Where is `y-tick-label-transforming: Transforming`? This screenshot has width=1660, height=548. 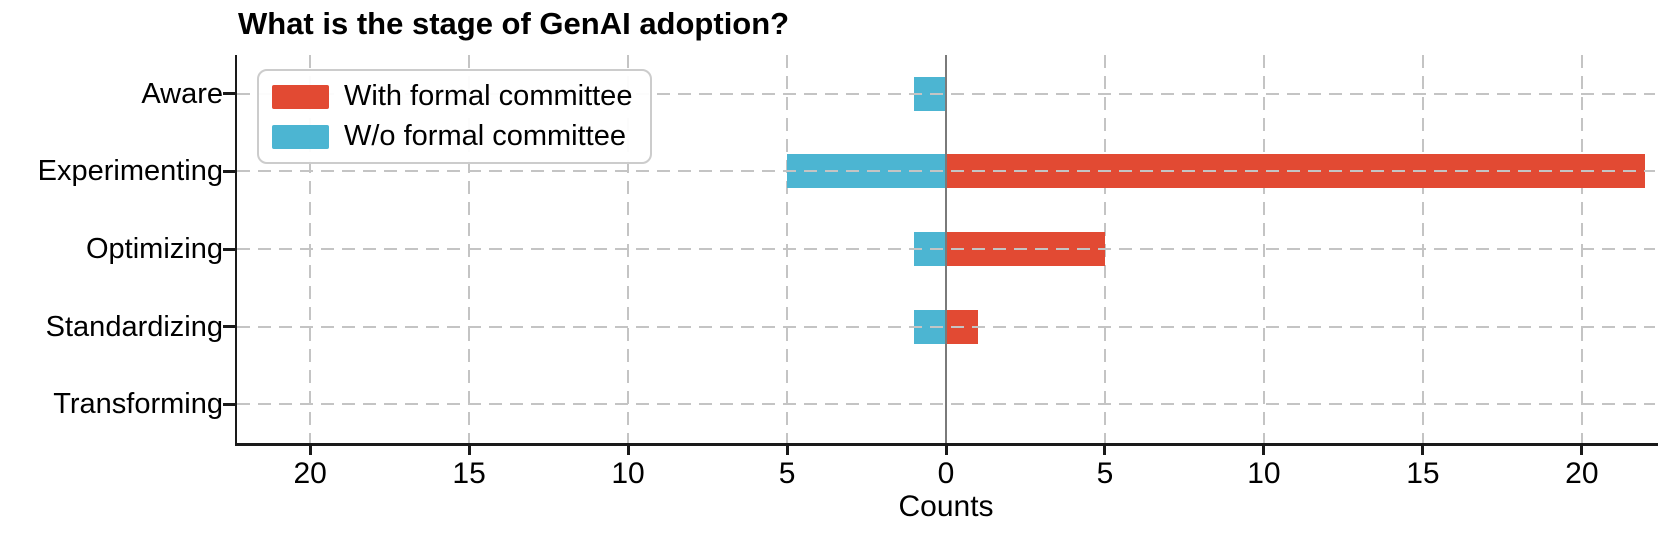 y-tick-label-transforming: Transforming is located at coordinates (138, 404).